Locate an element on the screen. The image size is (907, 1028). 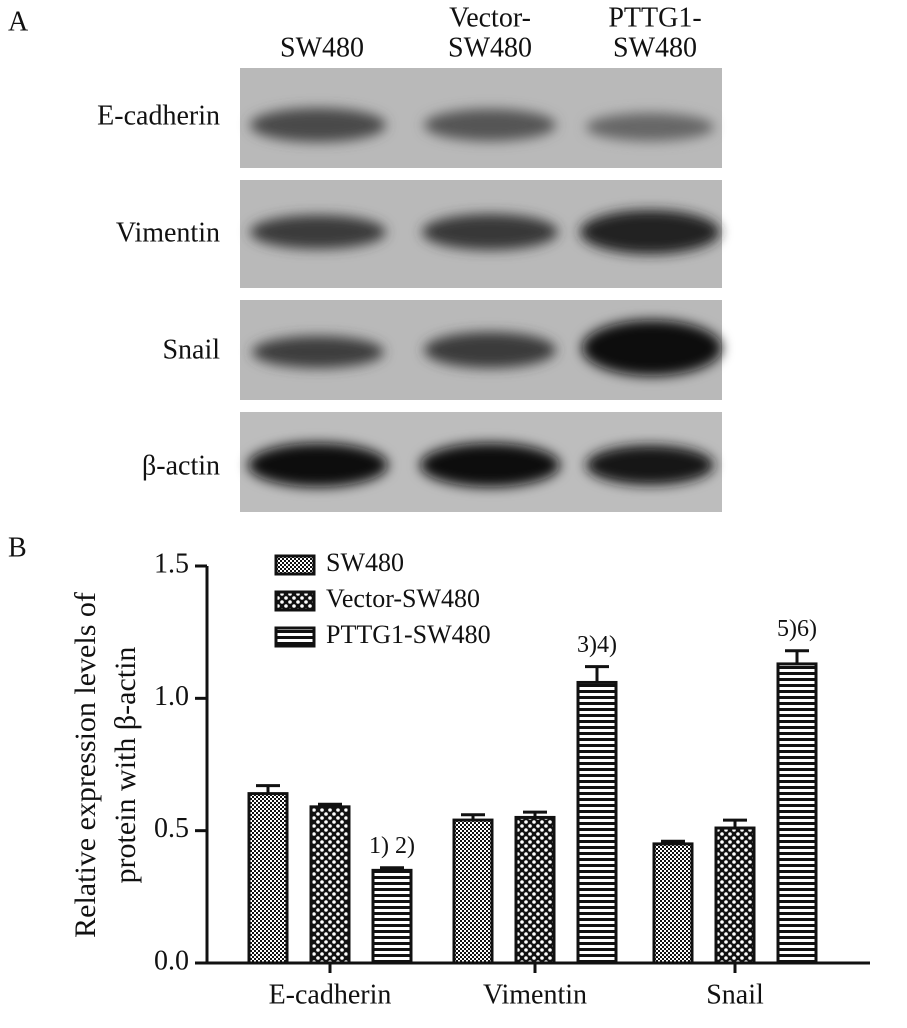
annotation: 1) 2) is located at coordinates (392, 846).